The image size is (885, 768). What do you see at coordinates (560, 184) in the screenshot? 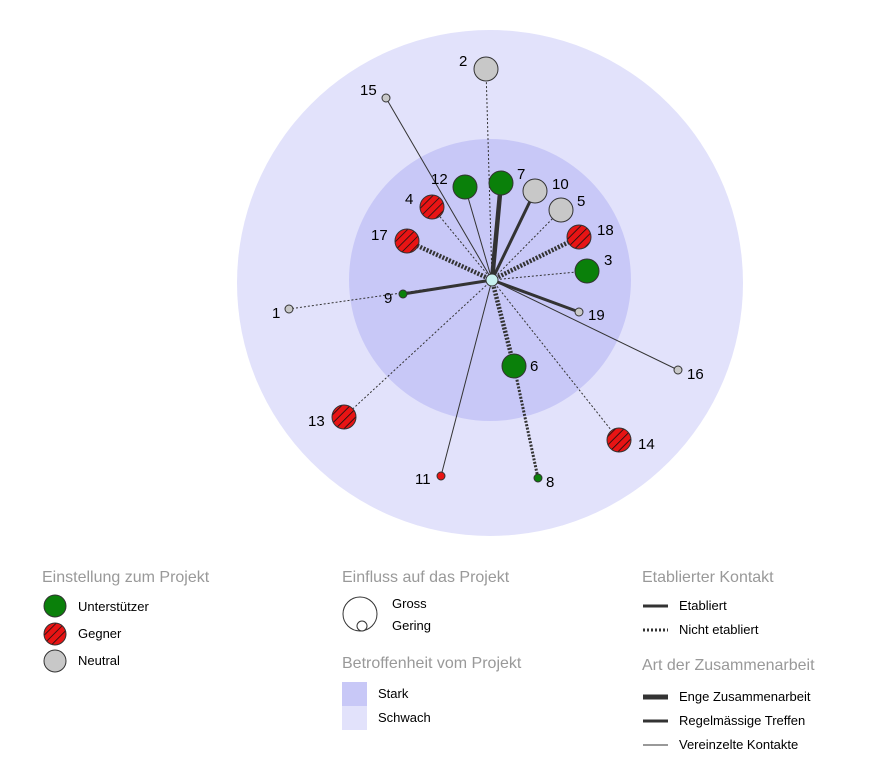
I see `stakeholder-label-10: 10` at bounding box center [560, 184].